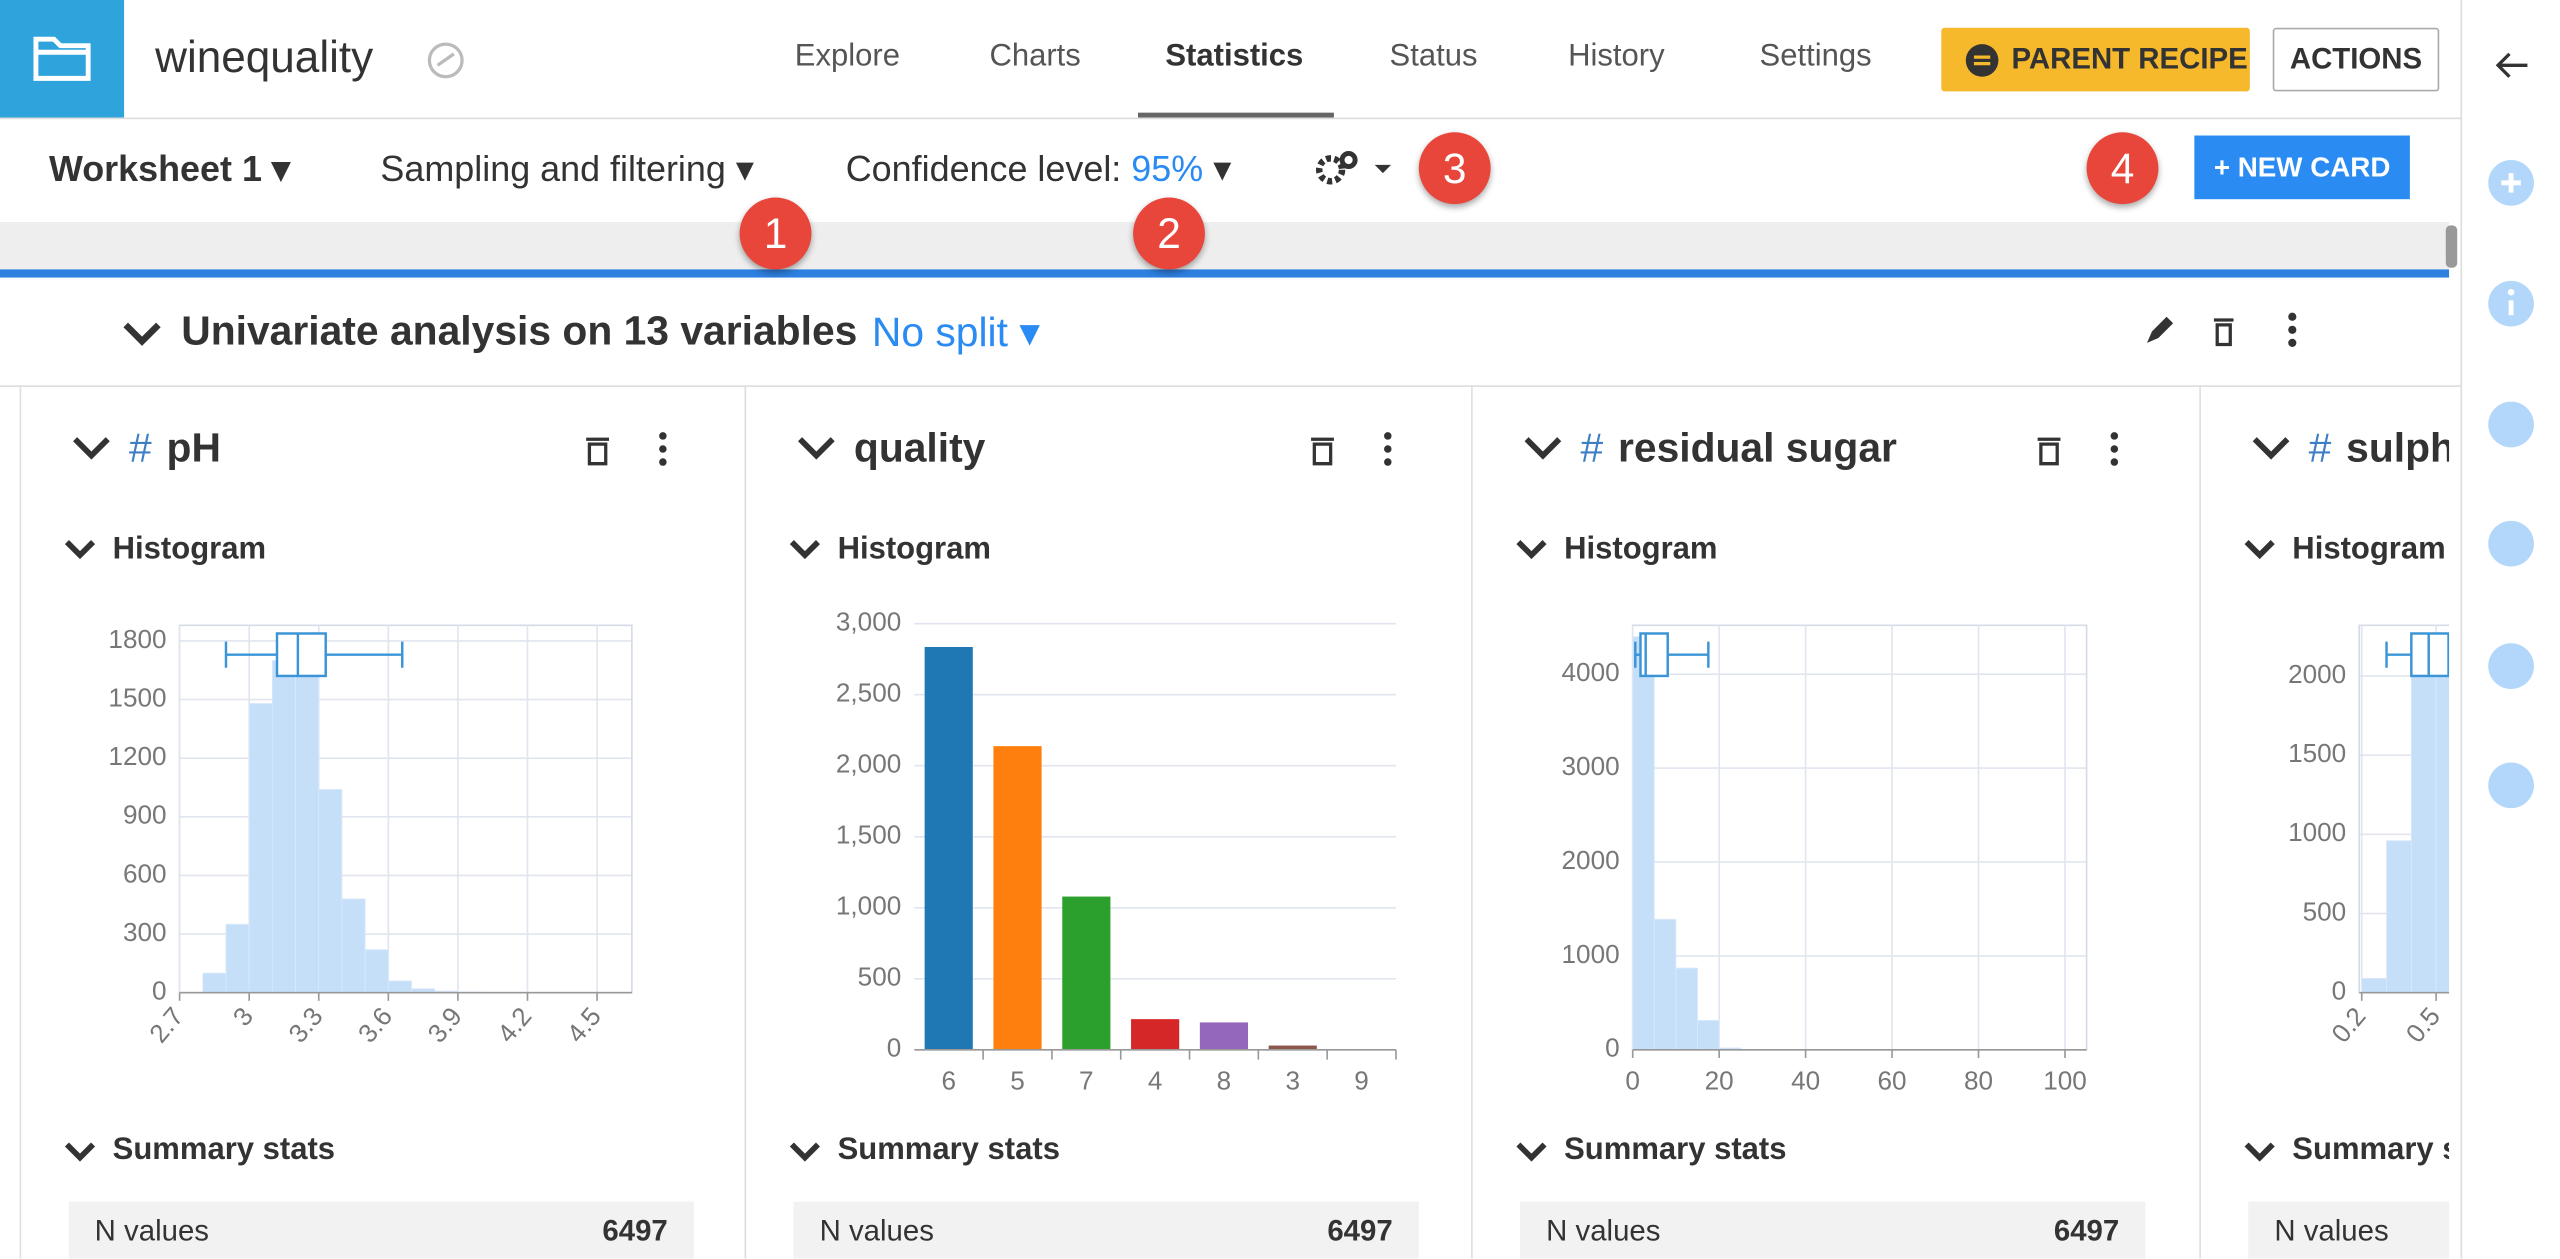 The image size is (2560, 1259). Describe the element at coordinates (1361, 1080) in the screenshot. I see `x-tick-label: 9` at that location.